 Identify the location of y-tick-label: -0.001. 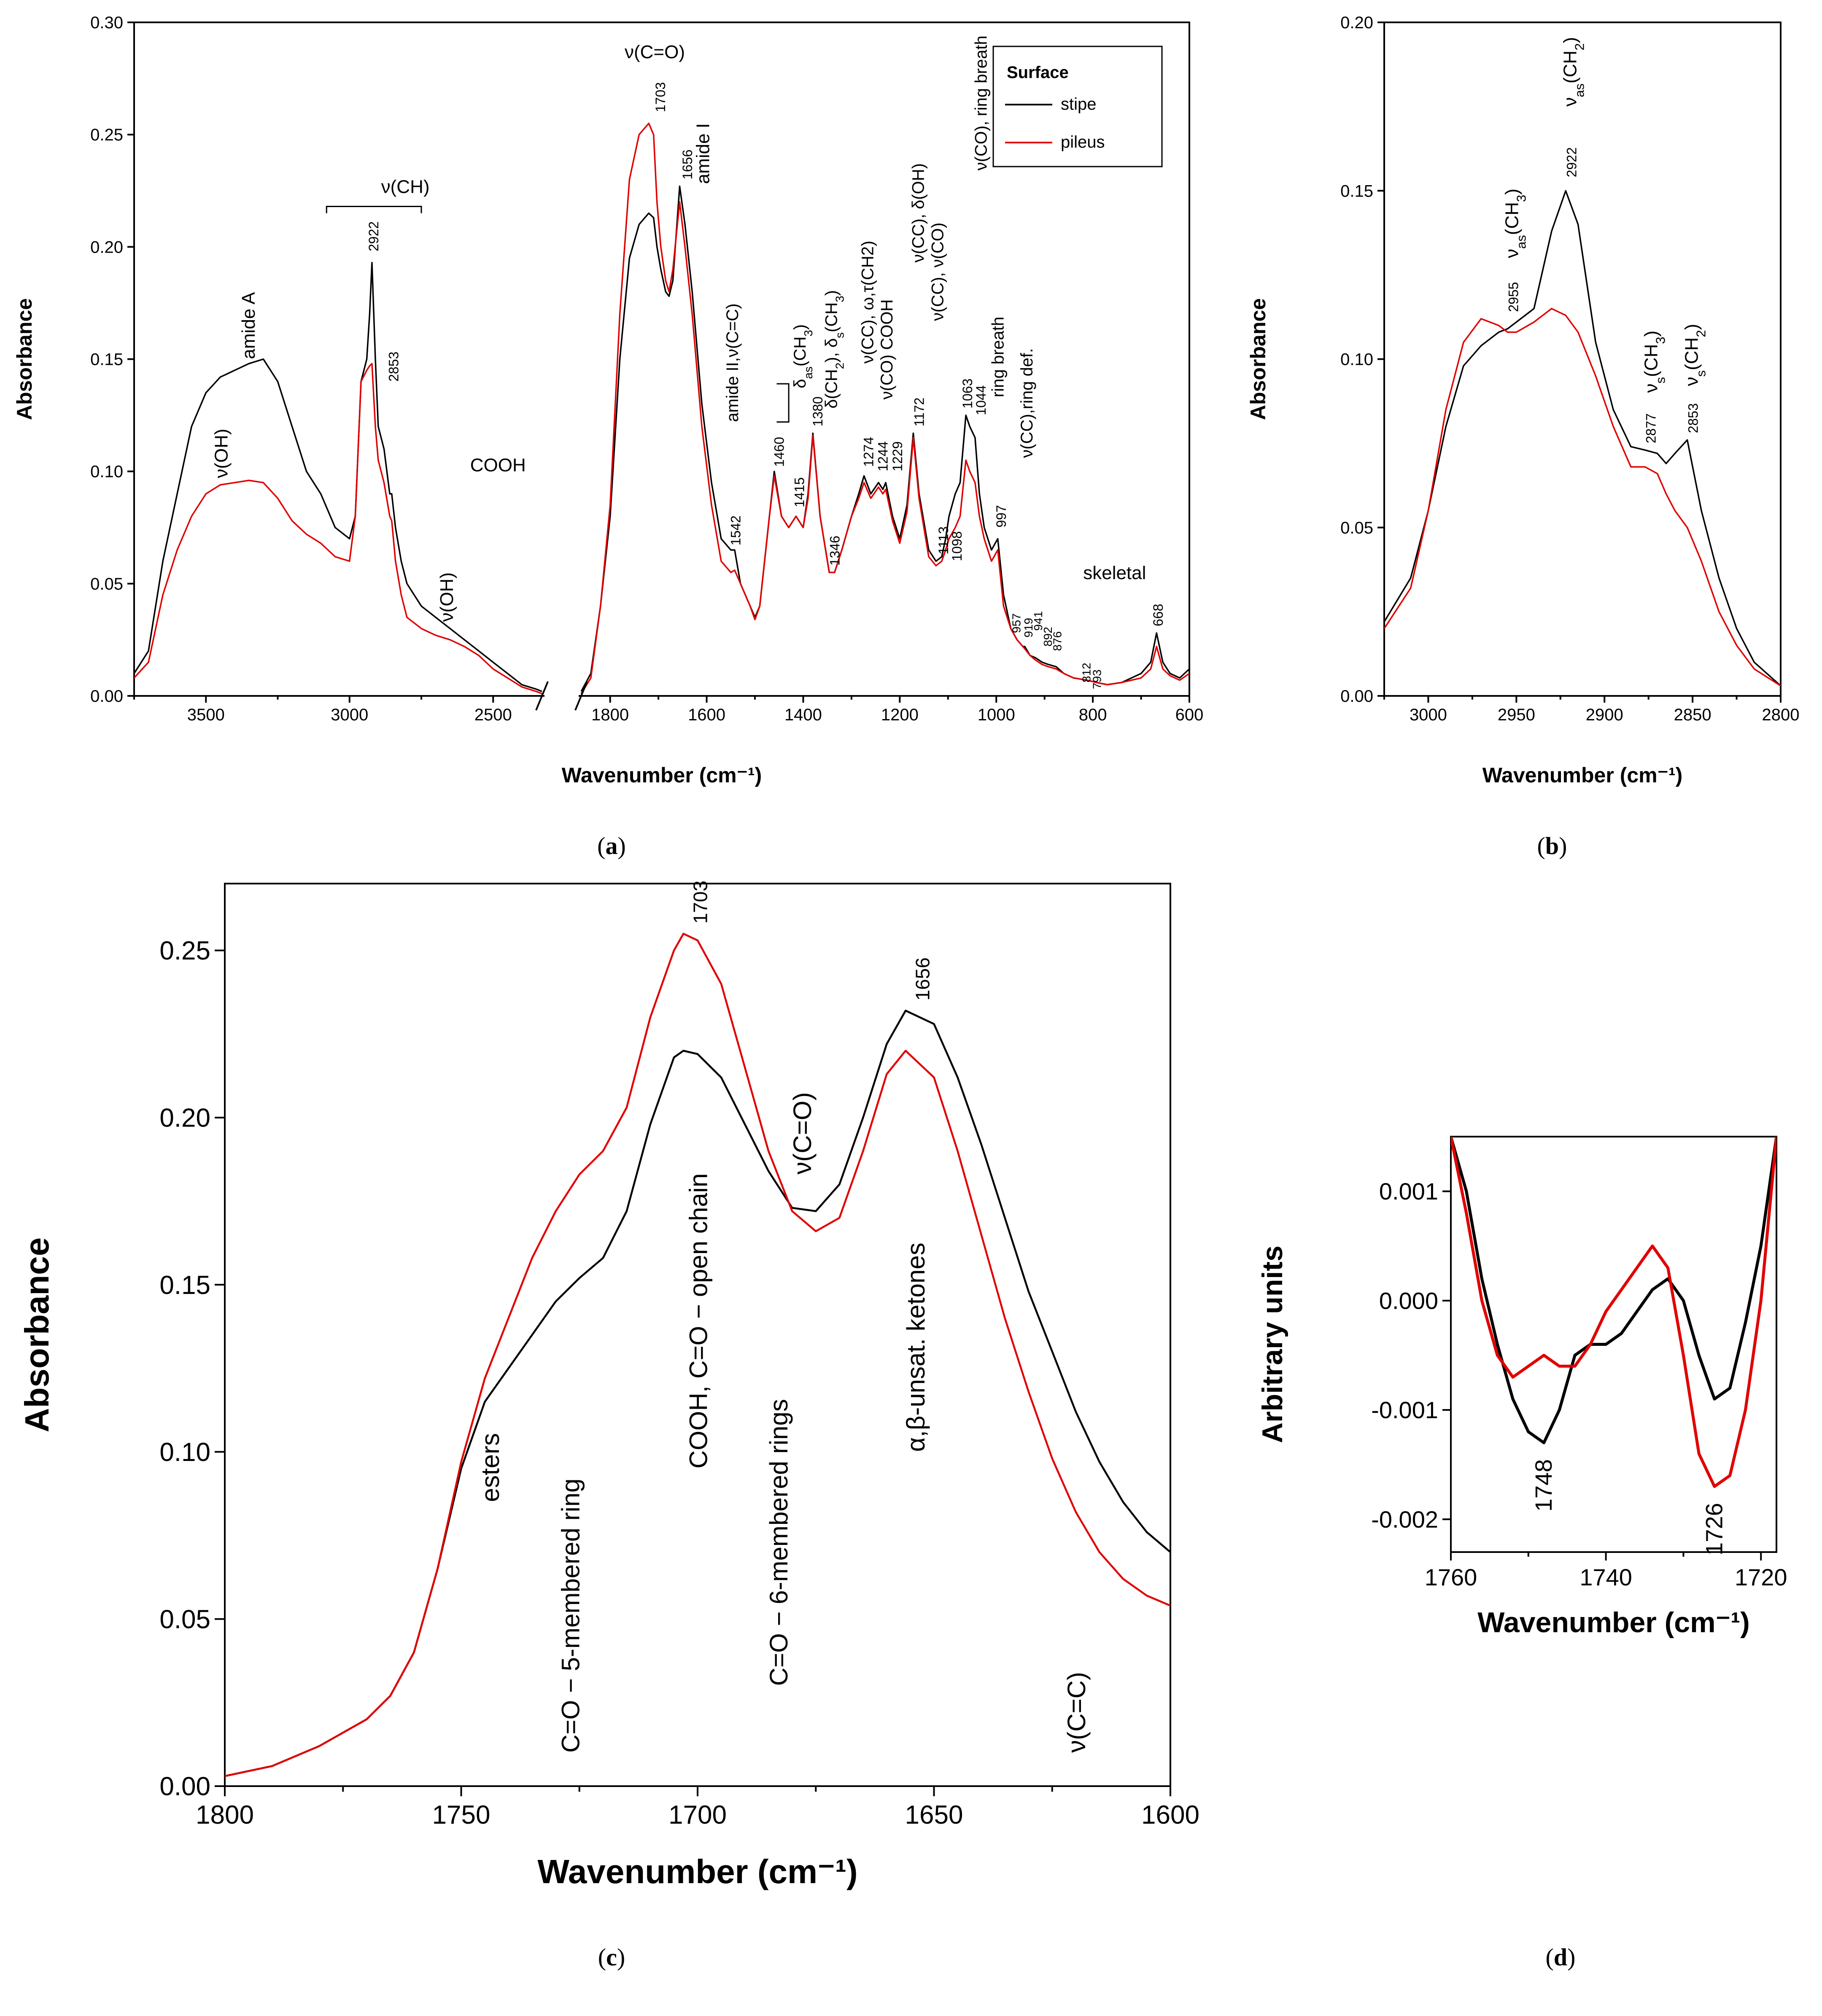
(1404, 1410).